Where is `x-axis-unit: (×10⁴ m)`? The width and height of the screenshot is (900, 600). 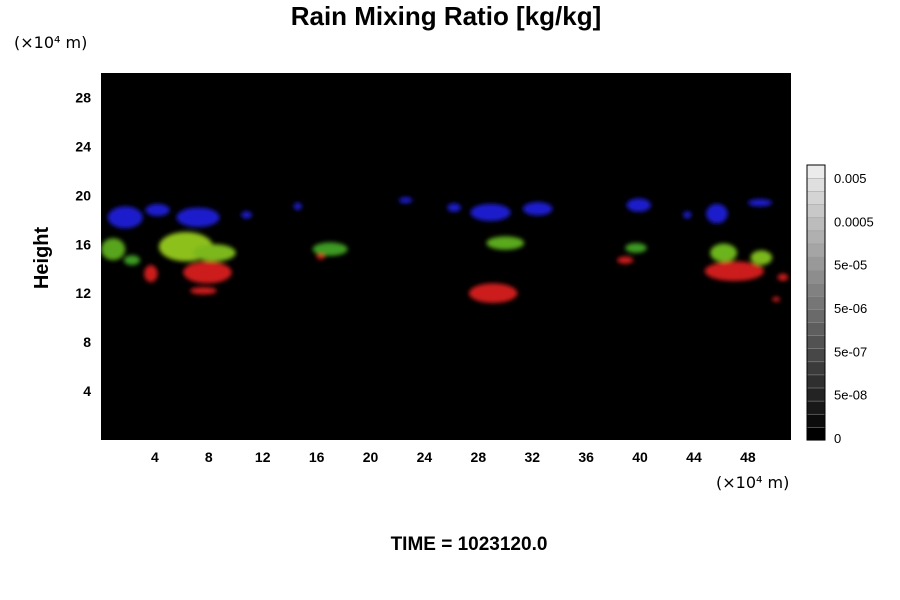
x-axis-unit: (×10⁴ m) is located at coordinates (752, 482).